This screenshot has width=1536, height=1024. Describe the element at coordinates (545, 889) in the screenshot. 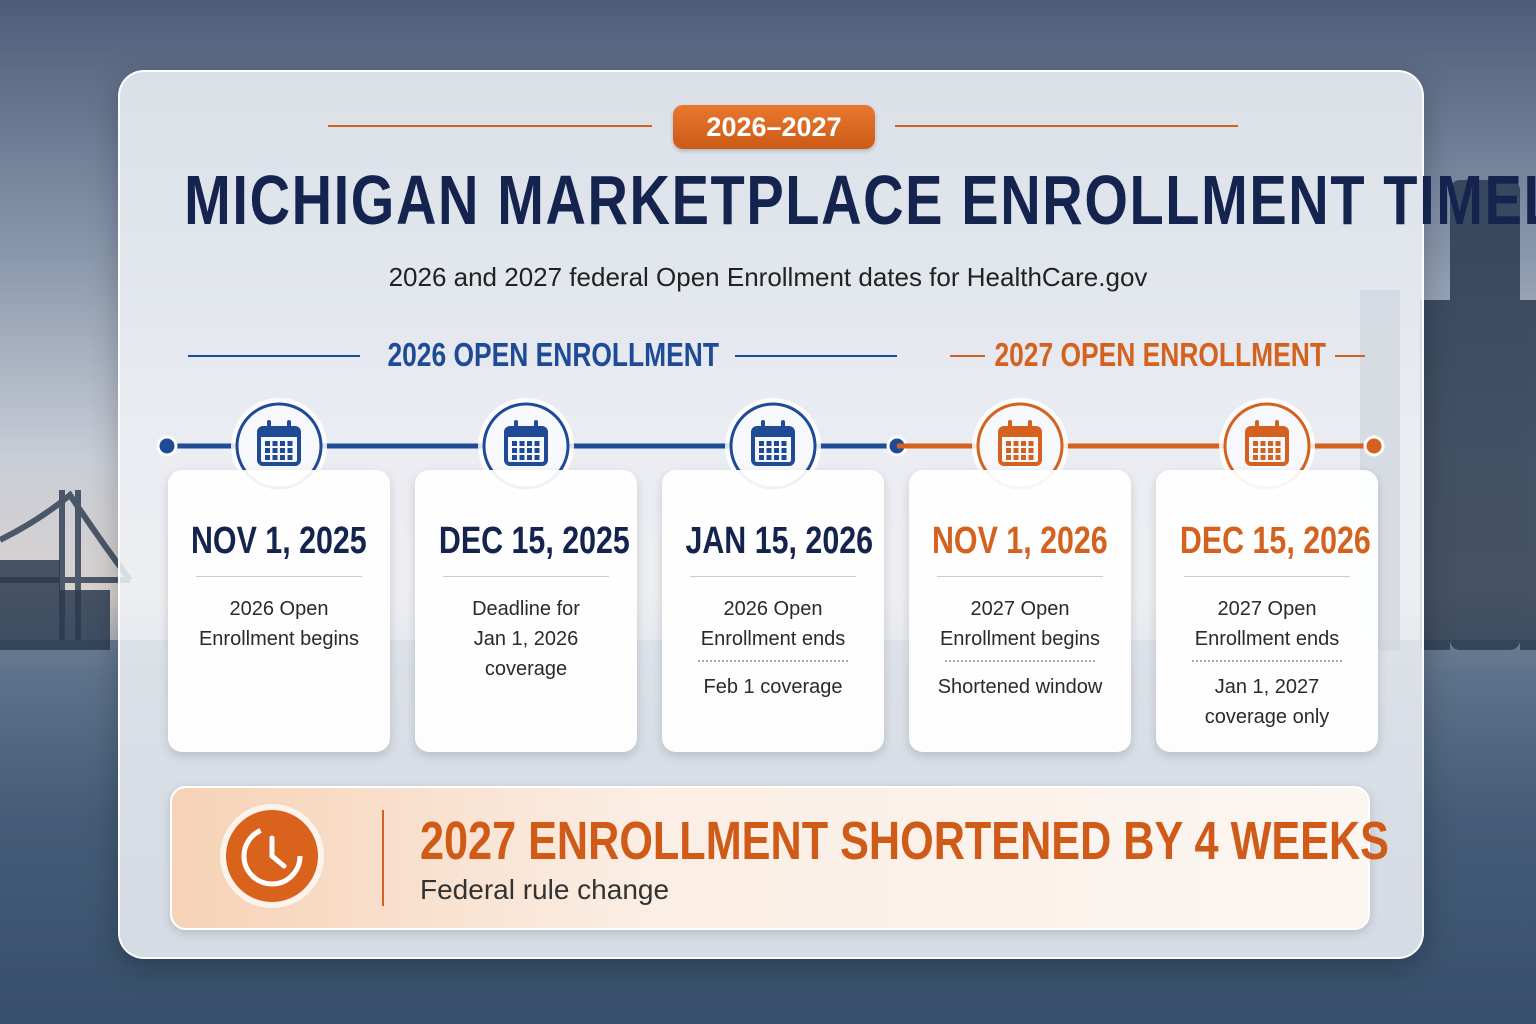

I see `banner-subtitle: Federal rule change` at that location.